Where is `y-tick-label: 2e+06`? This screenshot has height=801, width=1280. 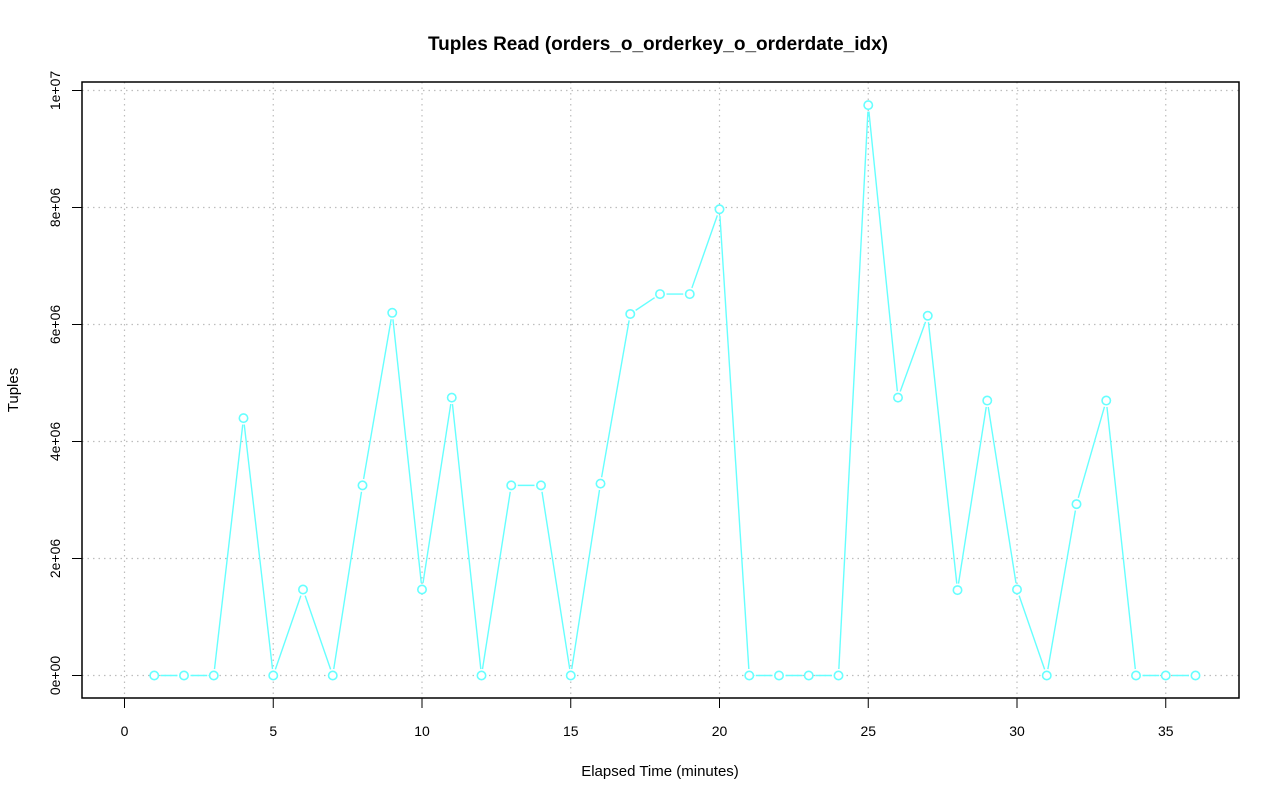
y-tick-label: 2e+06 is located at coordinates (55, 559).